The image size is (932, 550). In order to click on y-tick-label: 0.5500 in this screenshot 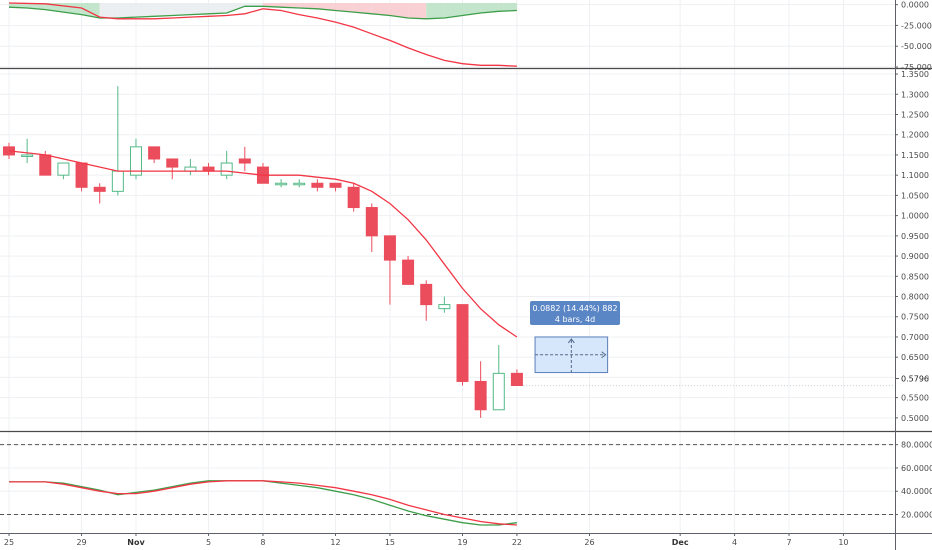, I will do `click(915, 398)`.